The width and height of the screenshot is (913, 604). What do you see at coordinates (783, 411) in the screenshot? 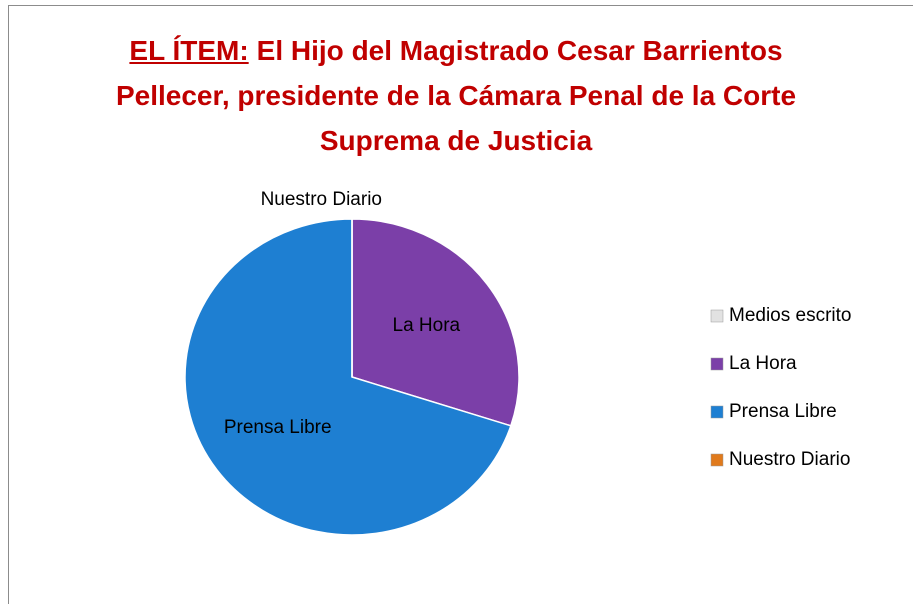
I see `legend-label: Prensa Libre` at bounding box center [783, 411].